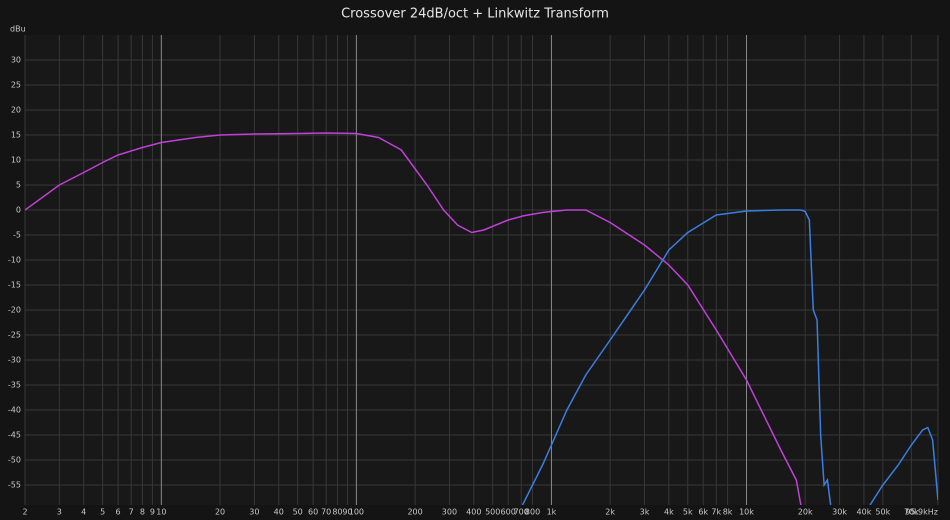 The image size is (950, 520). I want to click on x-tick-label: 800, so click(532, 512).